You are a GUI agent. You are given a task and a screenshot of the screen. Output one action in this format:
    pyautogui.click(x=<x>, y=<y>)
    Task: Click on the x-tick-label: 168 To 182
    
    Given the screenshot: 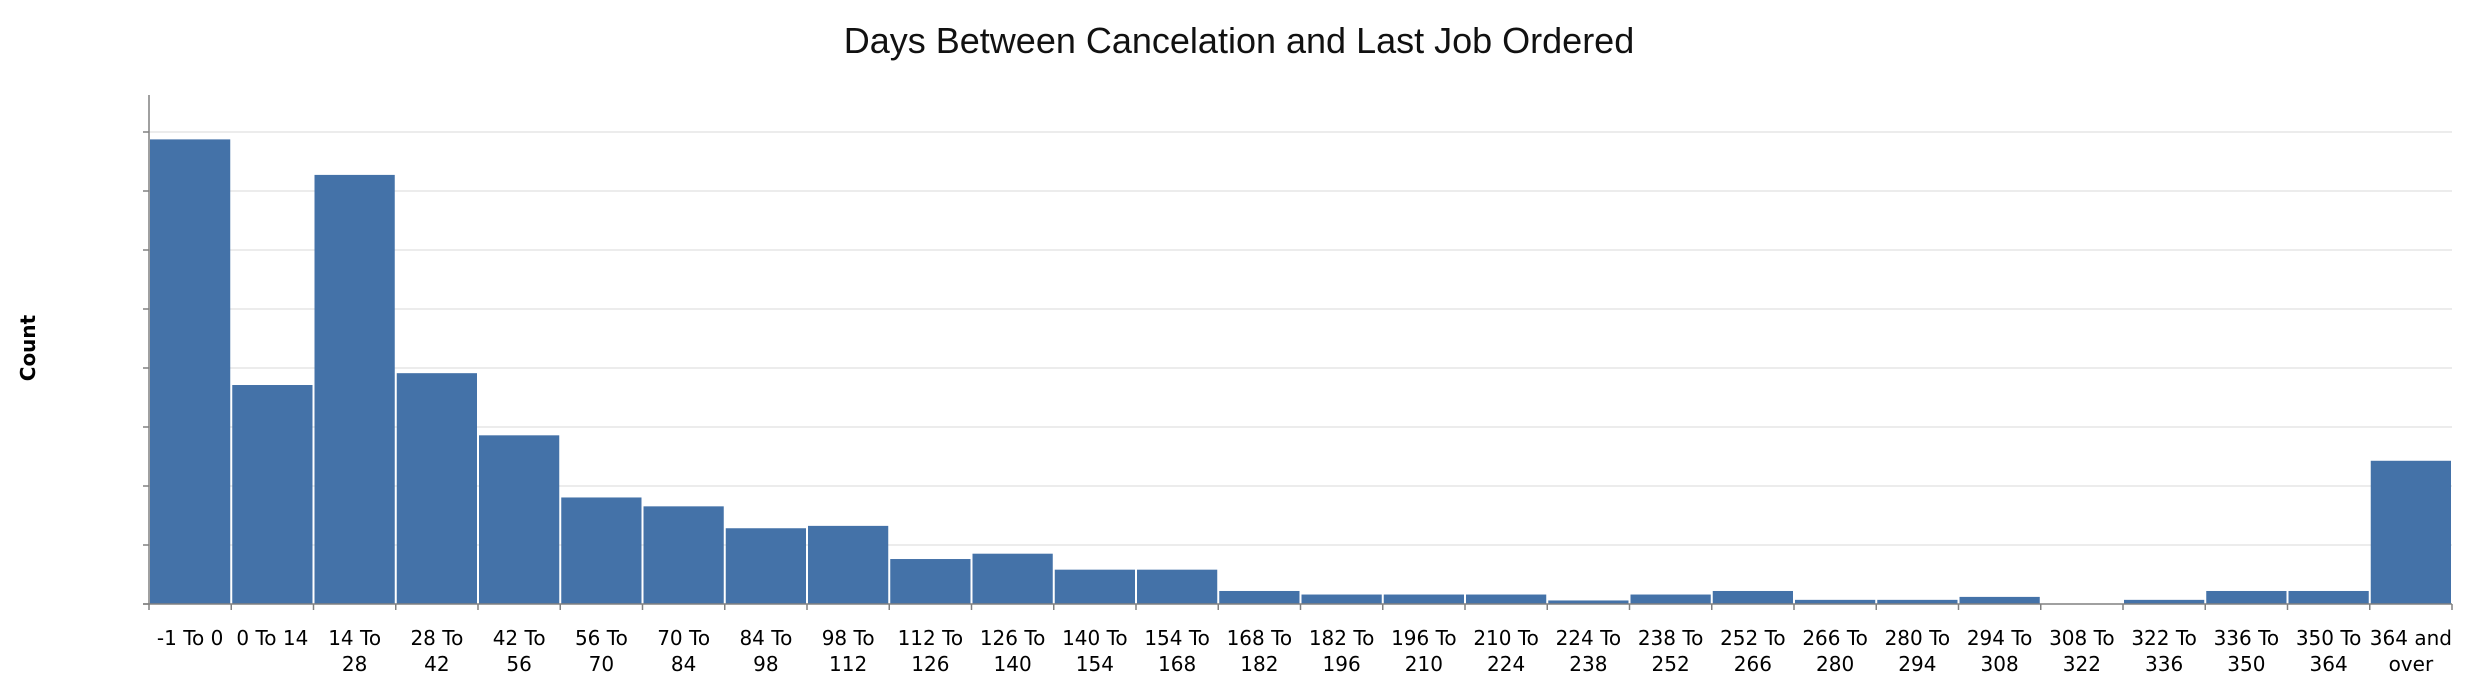 What is the action you would take?
    pyautogui.click(x=1260, y=651)
    